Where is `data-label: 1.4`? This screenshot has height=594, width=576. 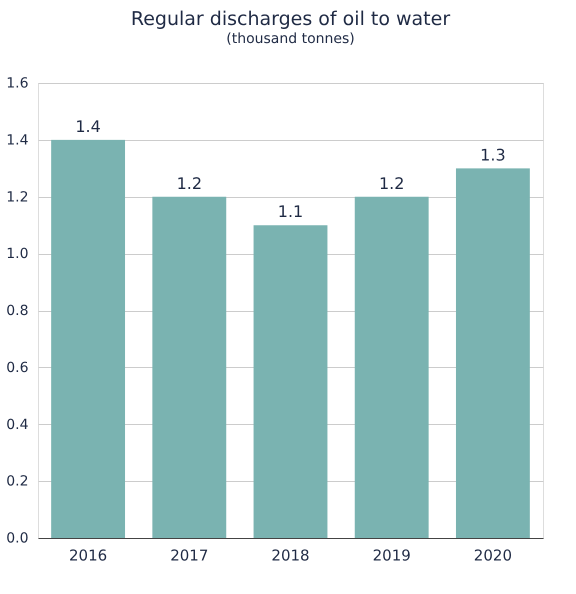 data-label: 1.4 is located at coordinates (88, 126).